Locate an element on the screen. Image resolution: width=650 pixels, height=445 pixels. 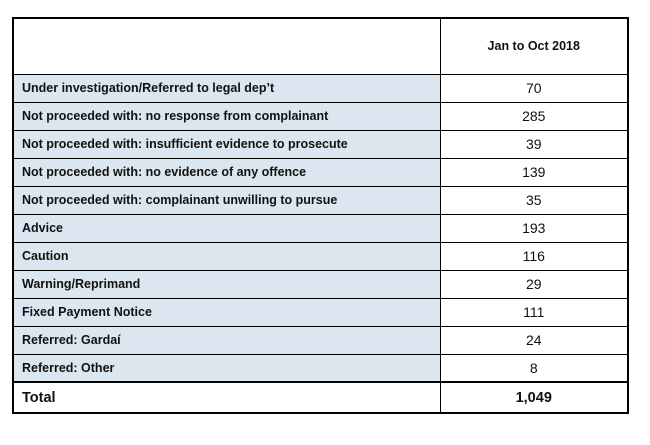
table-row: Caution 116 is located at coordinates (320, 256).